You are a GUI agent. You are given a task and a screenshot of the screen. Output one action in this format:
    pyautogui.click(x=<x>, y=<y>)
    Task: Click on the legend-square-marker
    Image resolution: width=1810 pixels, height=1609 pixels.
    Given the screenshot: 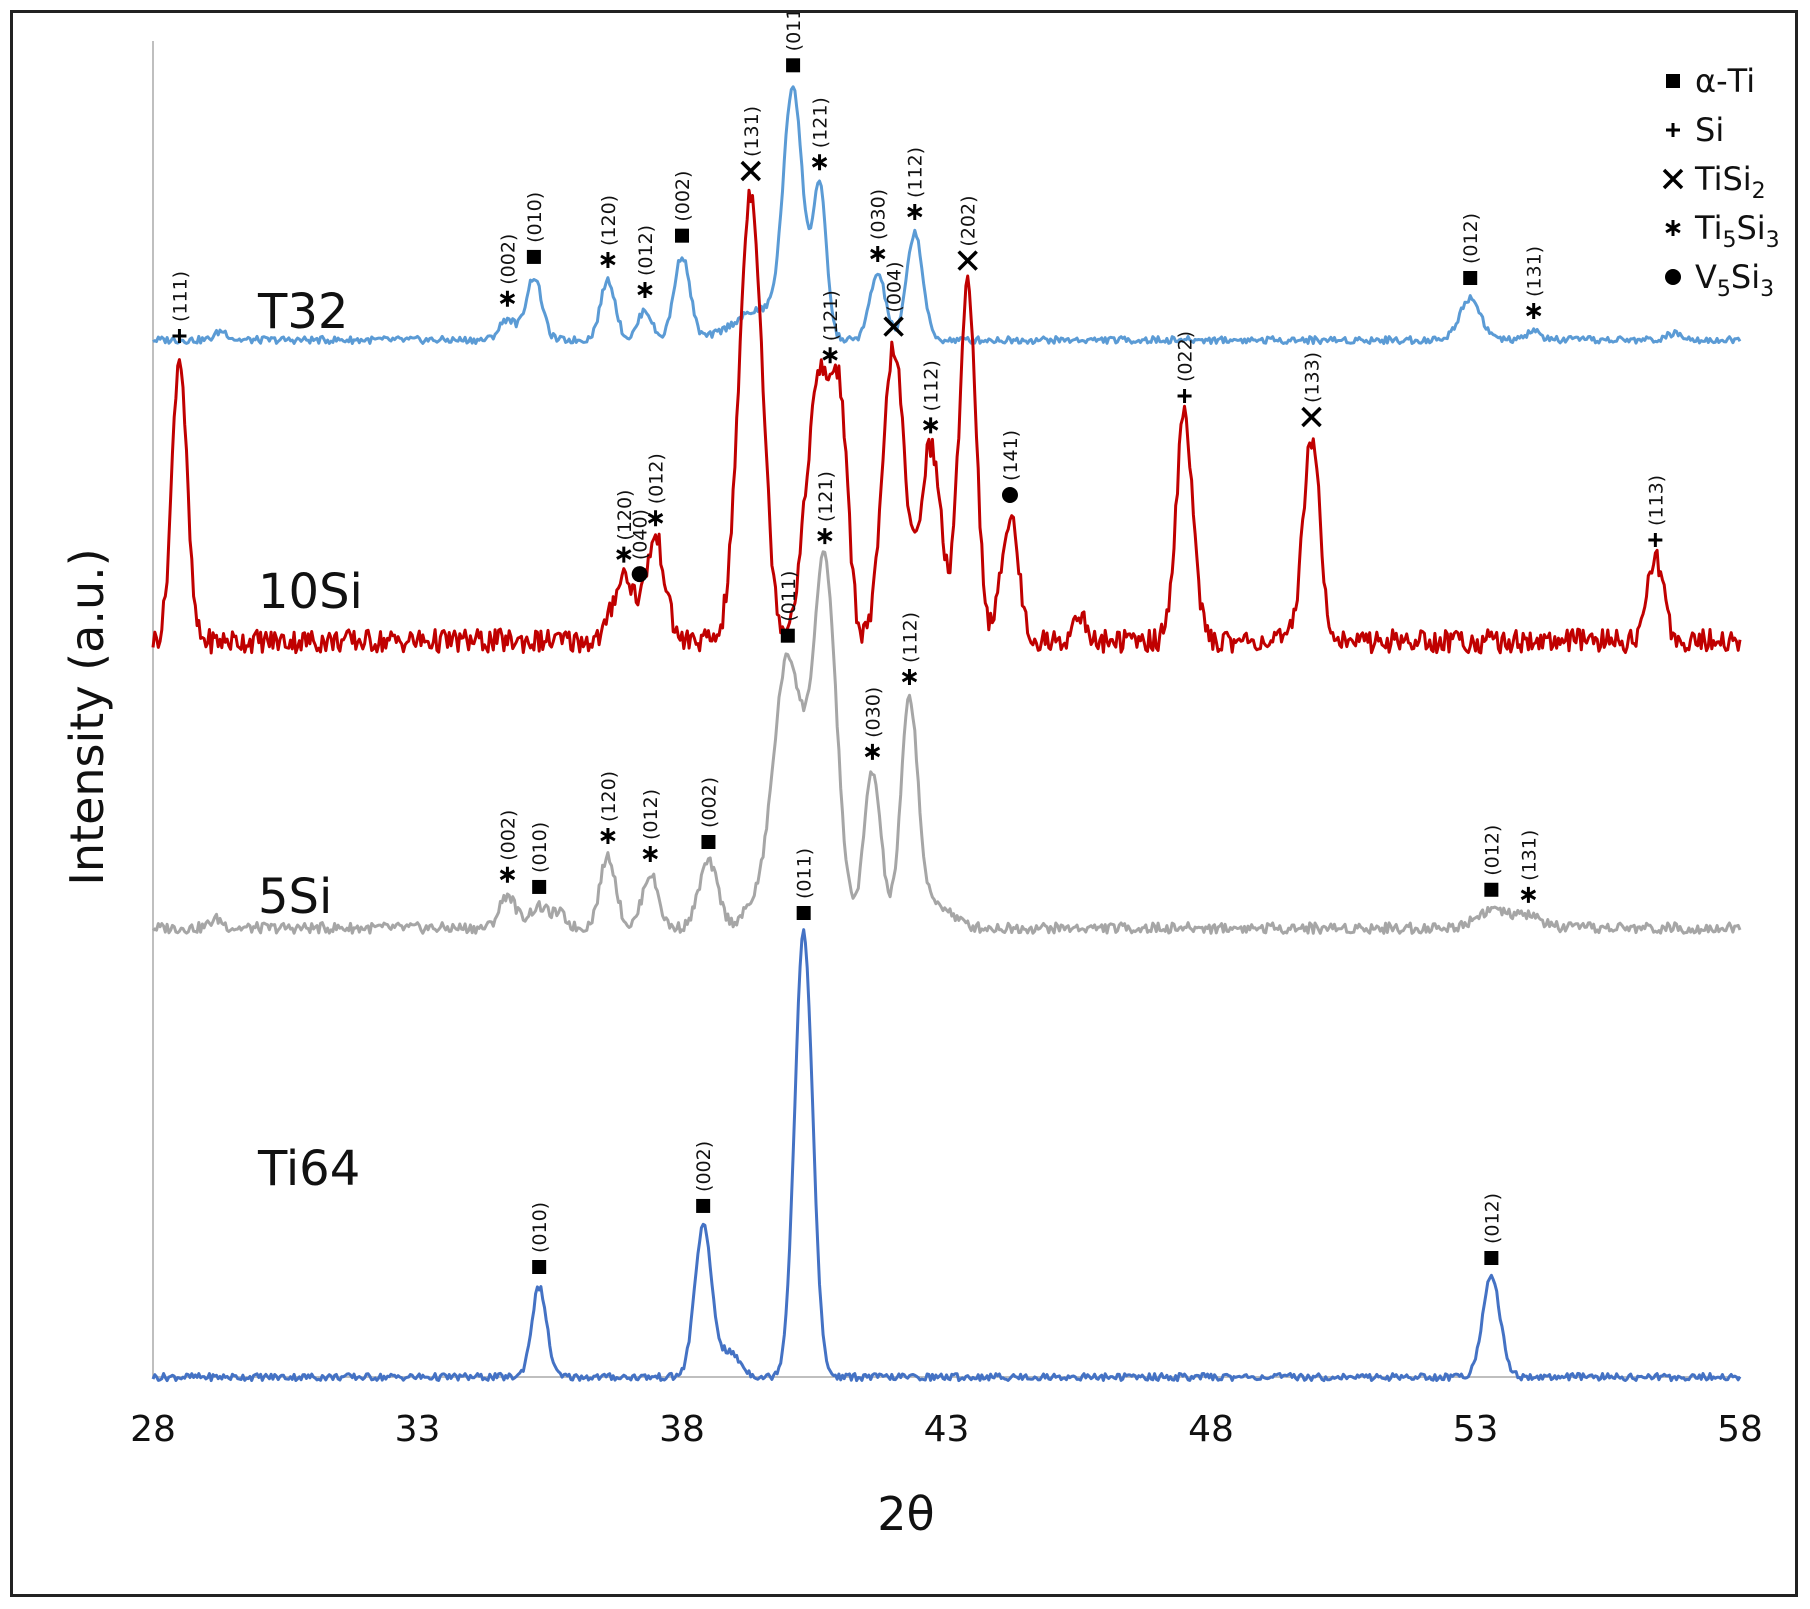 What is the action you would take?
    pyautogui.click(x=1673, y=81)
    